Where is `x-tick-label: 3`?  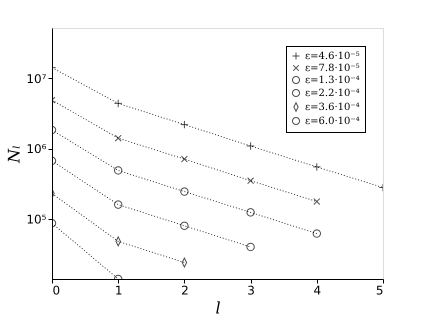 x-tick-label: 3 is located at coordinates (251, 291).